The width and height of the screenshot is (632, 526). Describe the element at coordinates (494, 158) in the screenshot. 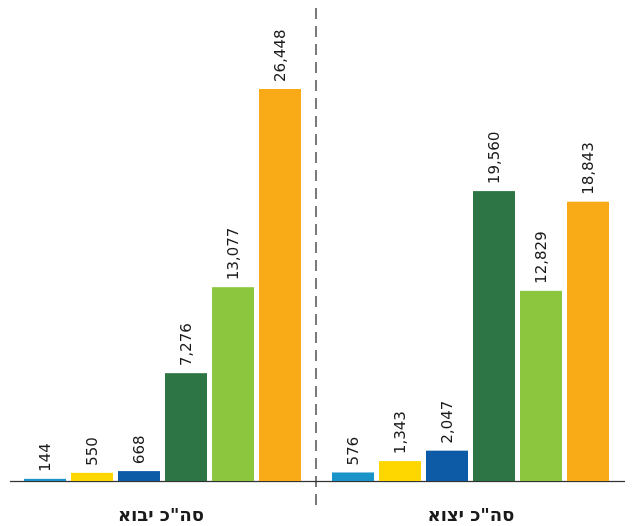

I see `value-label-g1-s3: 19,560` at that location.